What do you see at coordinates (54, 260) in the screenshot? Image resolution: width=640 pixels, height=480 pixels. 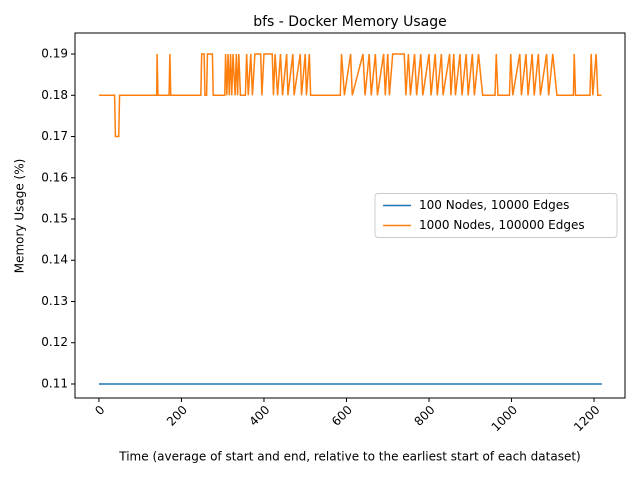 I see `y-tick-label: 0.14` at bounding box center [54, 260].